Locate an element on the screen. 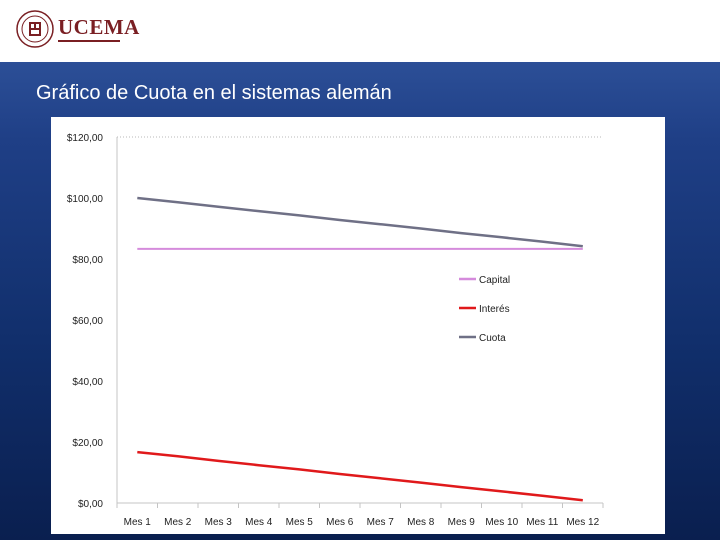 Image resolution: width=720 pixels, height=540 pixels. series-line-cuota is located at coordinates (360, 222).